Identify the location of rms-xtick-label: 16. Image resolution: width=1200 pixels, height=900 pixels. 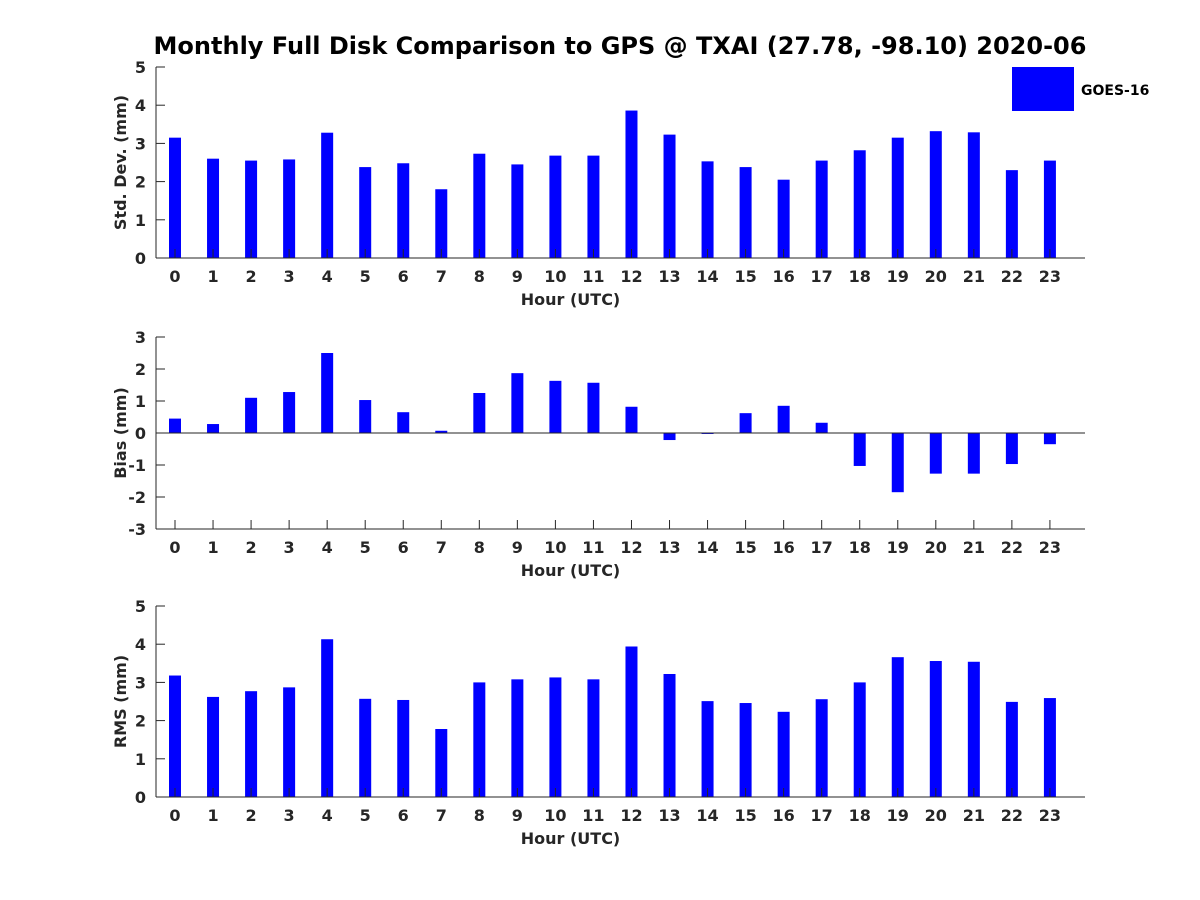
(784, 815).